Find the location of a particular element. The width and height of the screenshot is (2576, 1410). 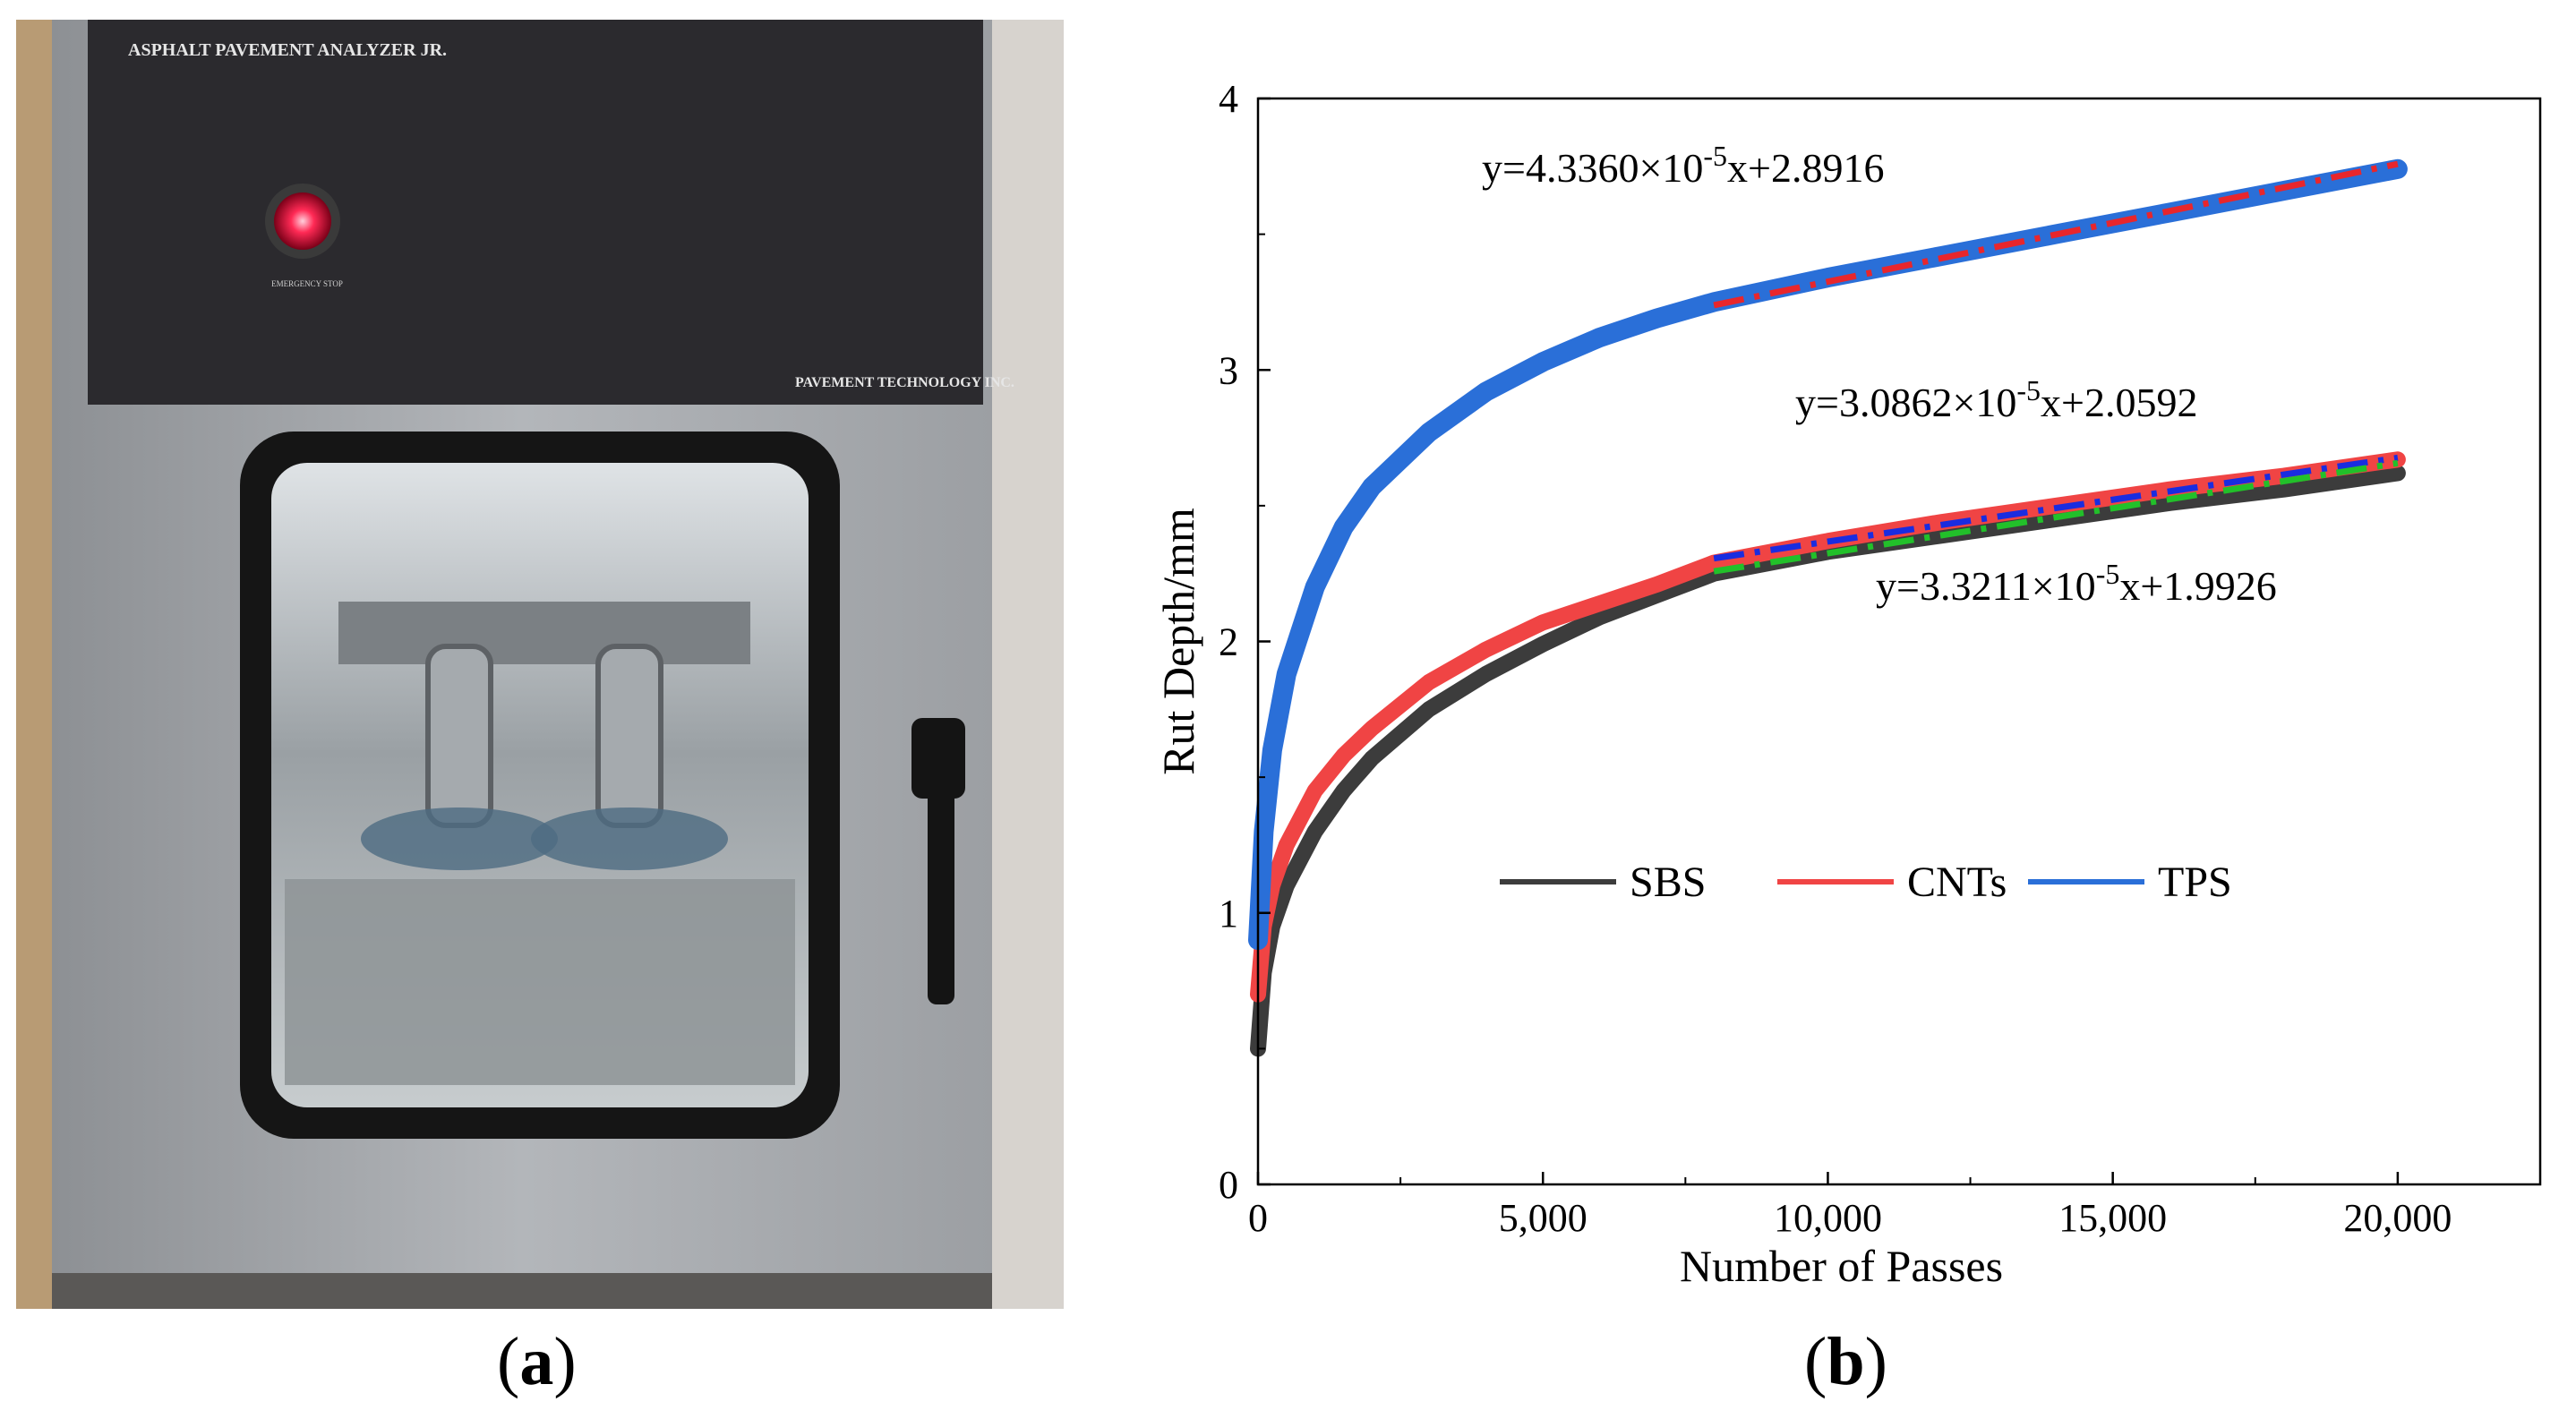

floor is located at coordinates (522, 1291).